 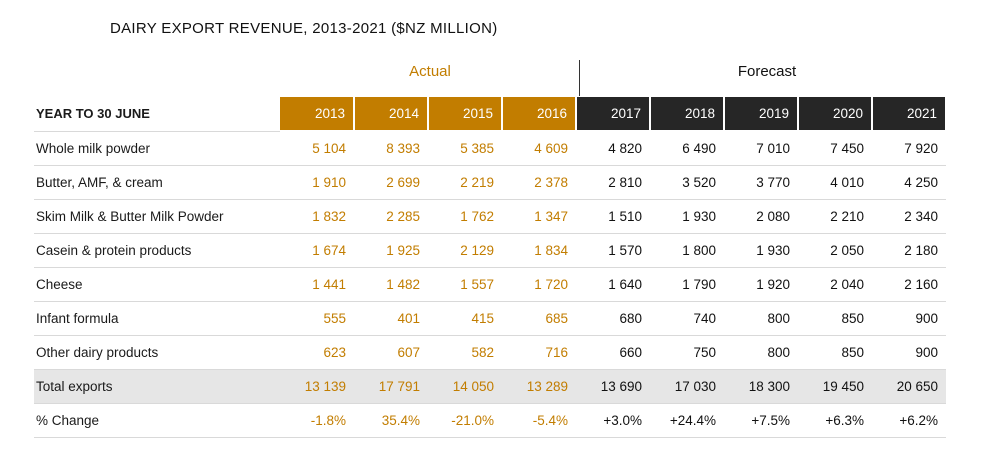 What do you see at coordinates (539, 250) in the screenshot?
I see `actual-value-cell: 1 834` at bounding box center [539, 250].